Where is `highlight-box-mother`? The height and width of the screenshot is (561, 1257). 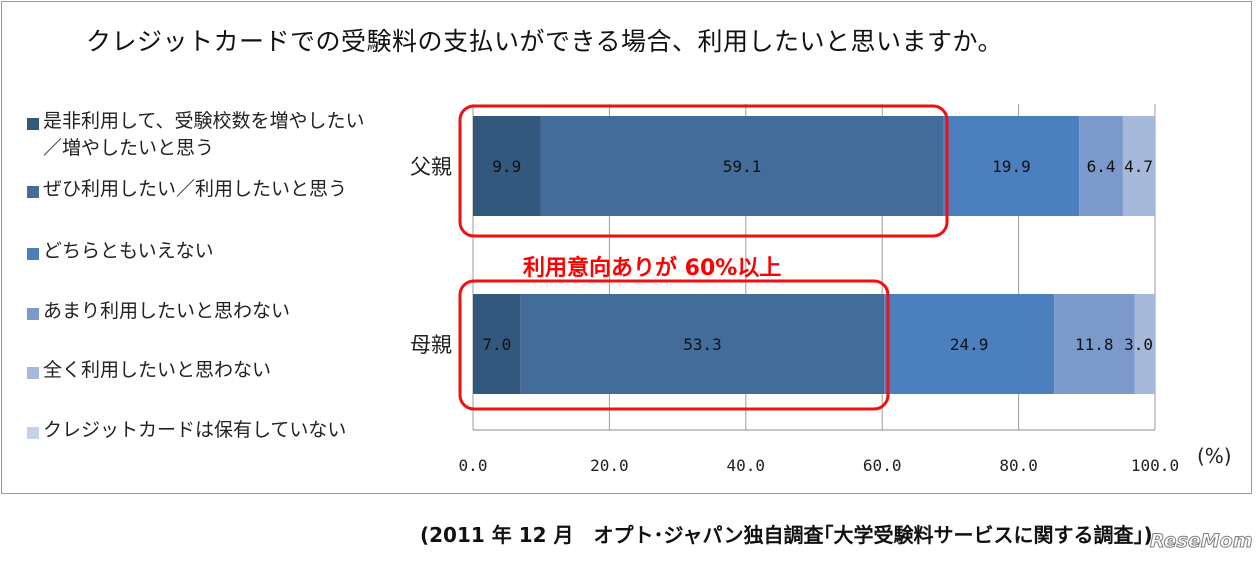
highlight-box-mother is located at coordinates (674, 345).